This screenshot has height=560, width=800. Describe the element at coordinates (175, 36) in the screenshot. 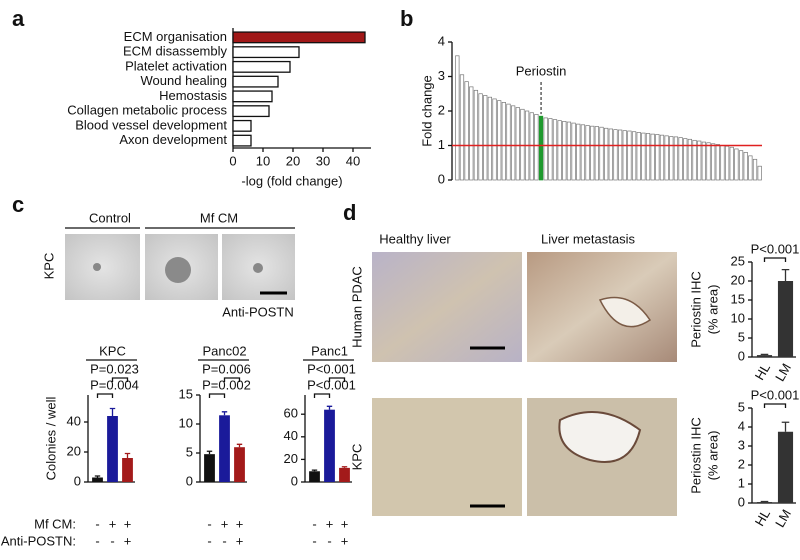

I see `category-label: ECM organisation` at that location.